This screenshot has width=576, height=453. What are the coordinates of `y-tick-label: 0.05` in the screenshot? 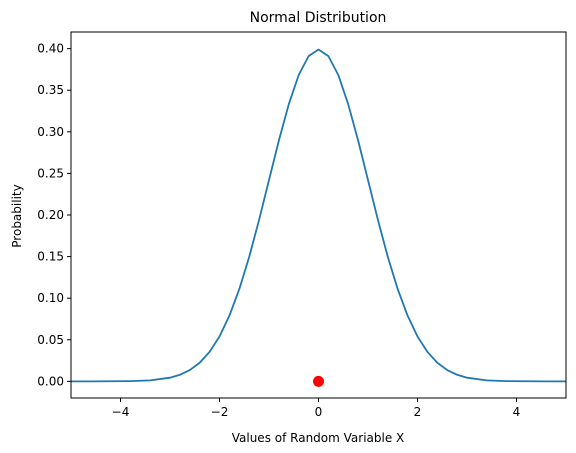 It's located at (50, 340).